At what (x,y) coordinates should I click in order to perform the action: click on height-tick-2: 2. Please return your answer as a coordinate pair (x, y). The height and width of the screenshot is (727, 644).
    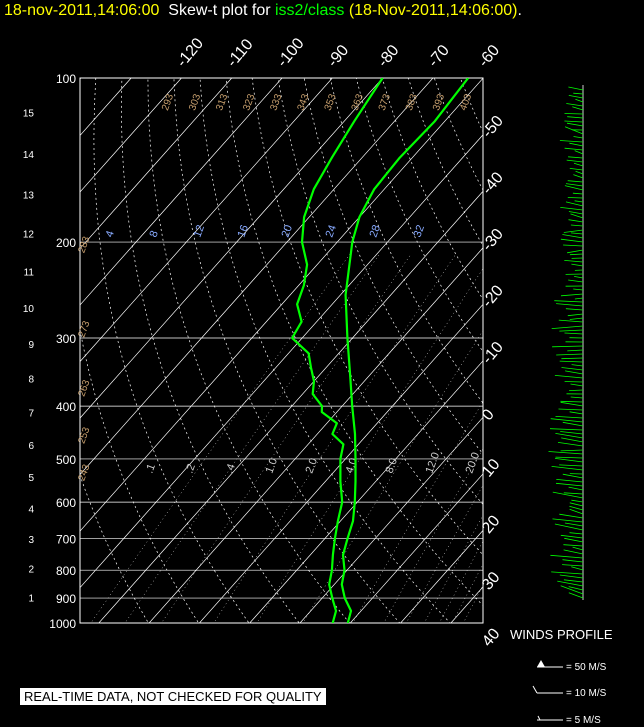
    Looking at the image, I should click on (31, 570).